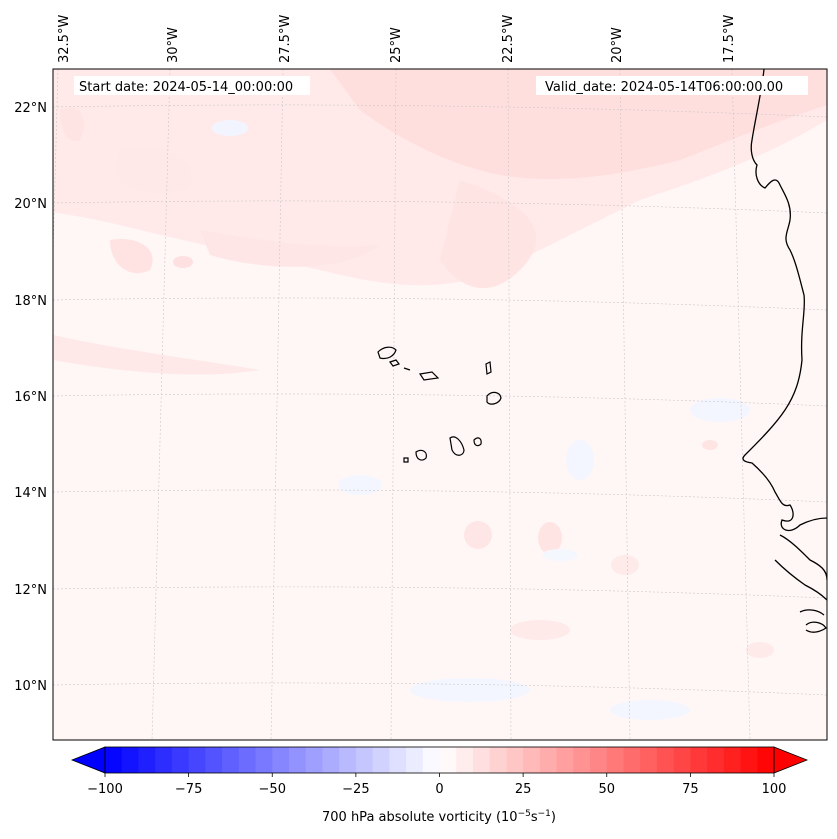  What do you see at coordinates (508, 39) in the screenshot?
I see `lon-label-22-5w: 22.5°W` at bounding box center [508, 39].